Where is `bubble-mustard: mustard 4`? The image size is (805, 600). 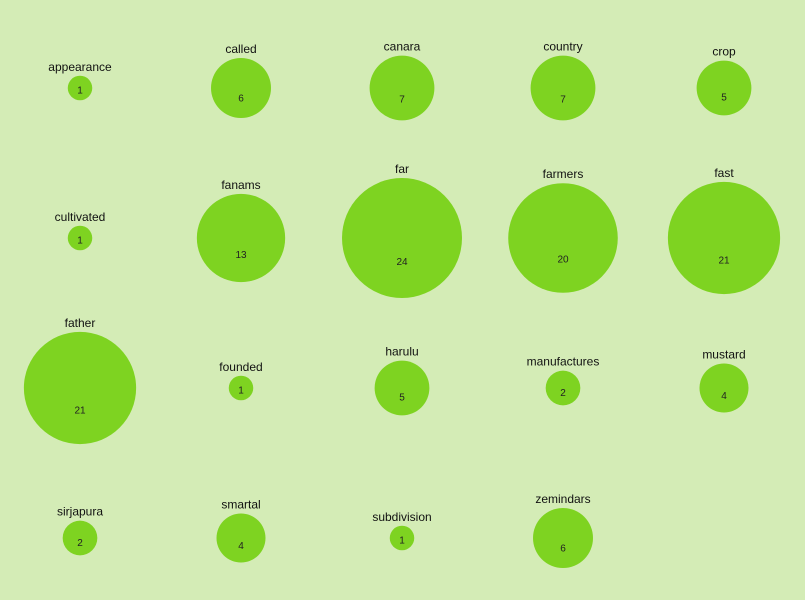
bubble-mustard: mustard 4 is located at coordinates (724, 380).